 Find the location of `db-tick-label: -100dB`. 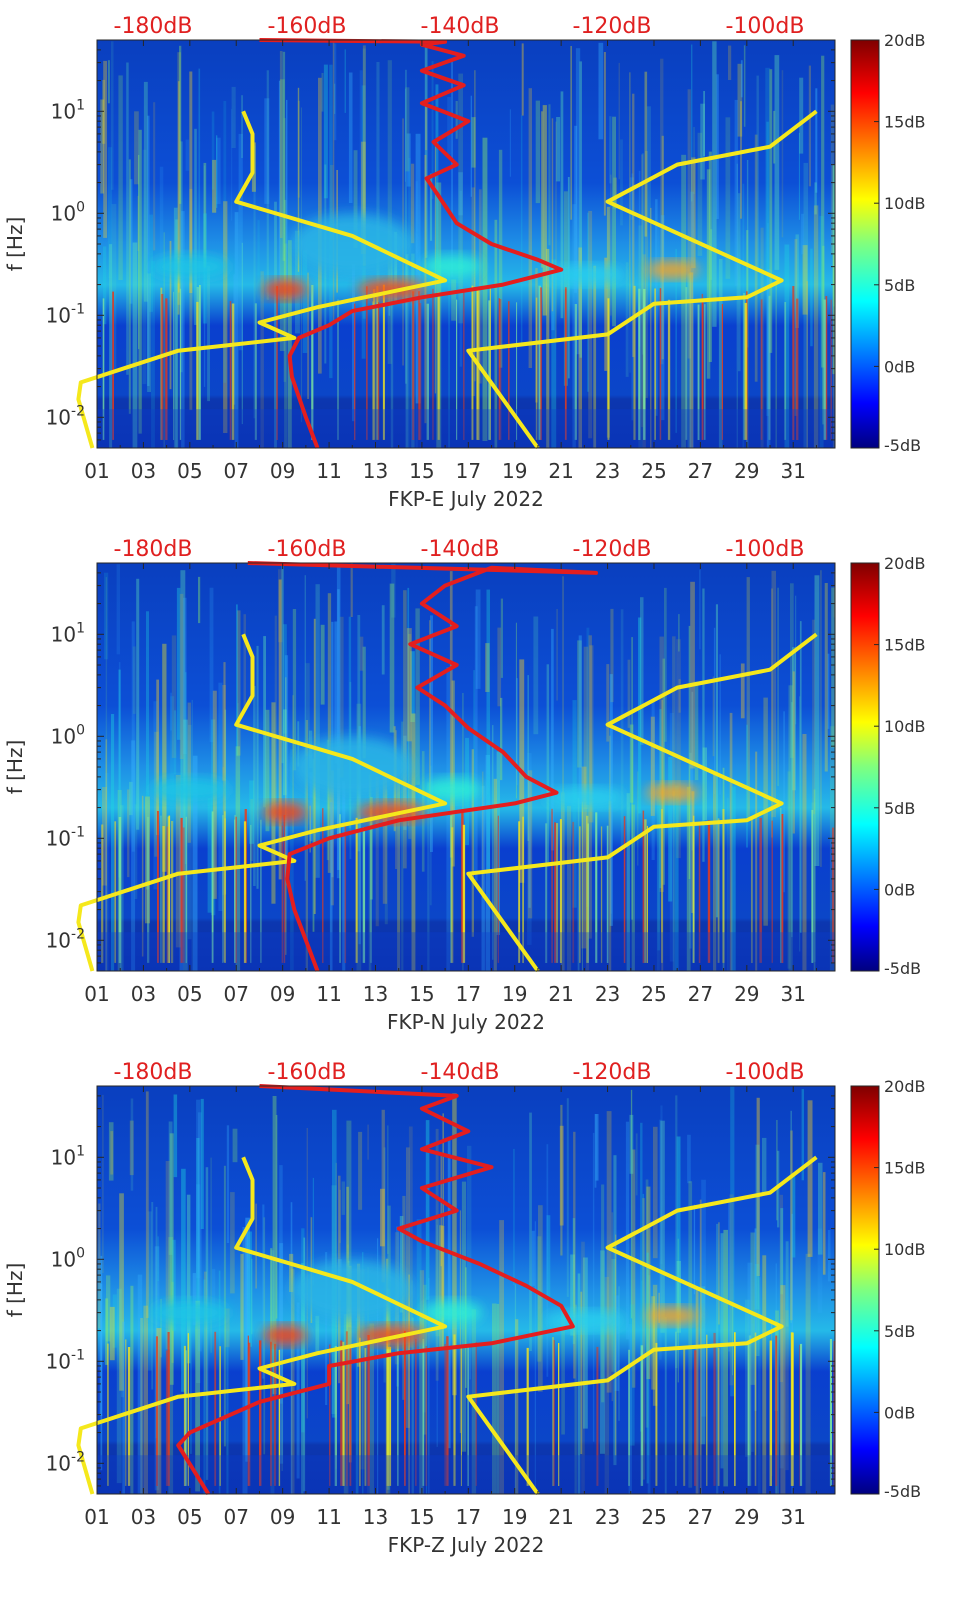

db-tick-label: -100dB is located at coordinates (765, 26).